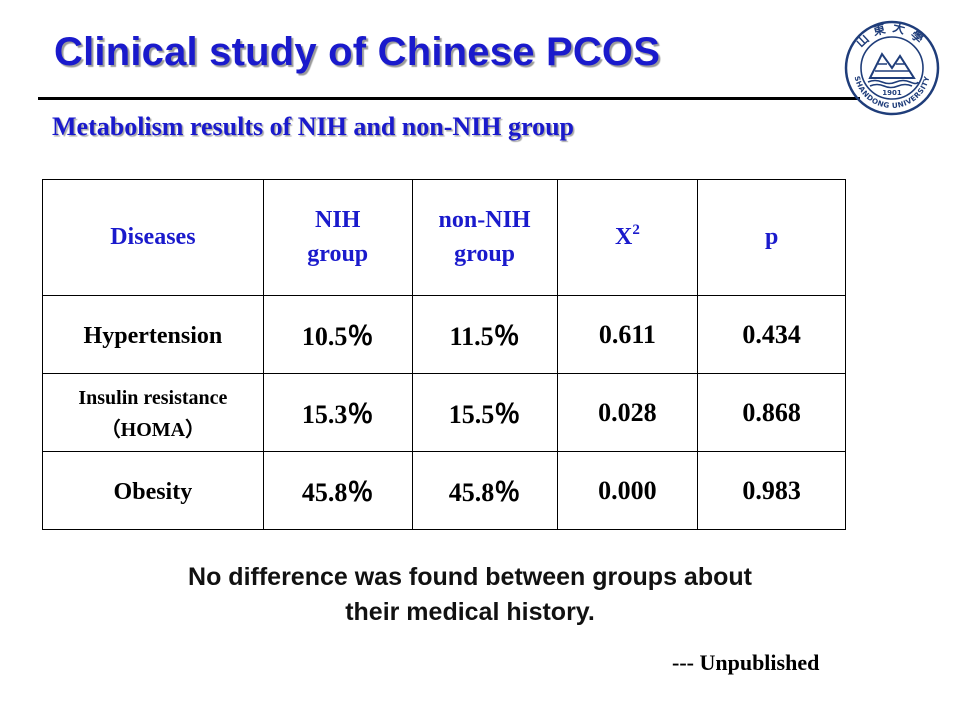 This screenshot has width=960, height=720. I want to click on header-diseases: Diseases, so click(153, 237).